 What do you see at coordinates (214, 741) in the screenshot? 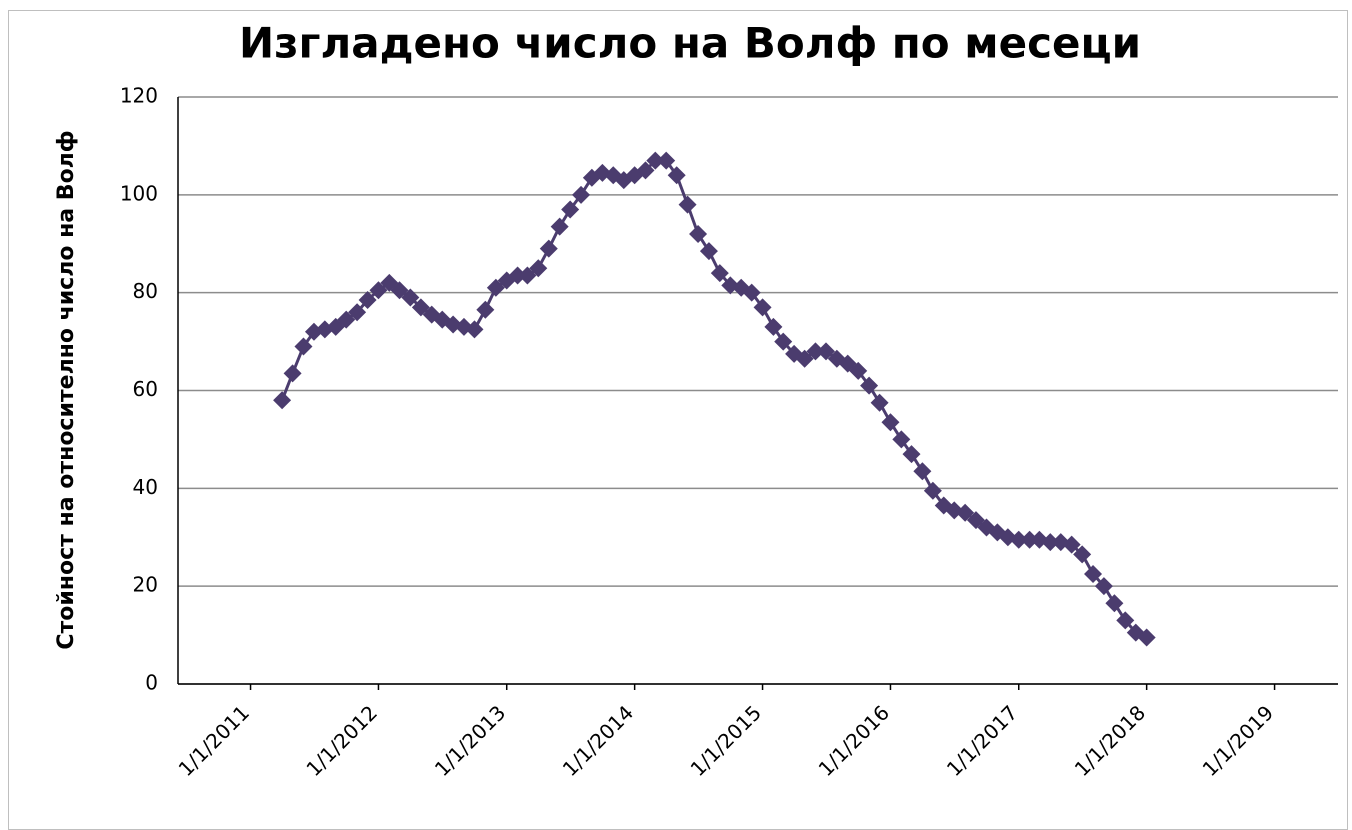
I see `x-tick-label: 1/1/2011` at bounding box center [214, 741].